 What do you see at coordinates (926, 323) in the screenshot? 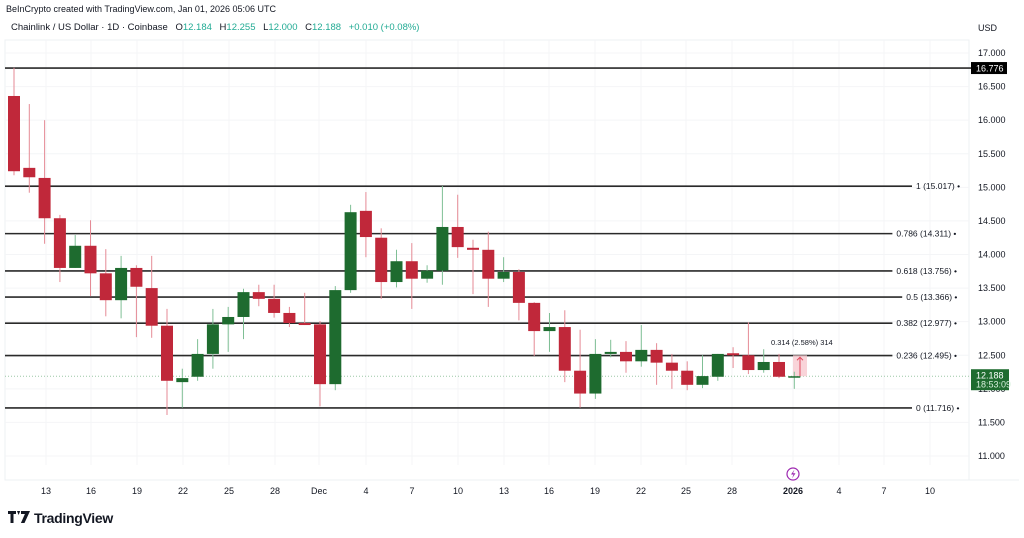
I see `fib-level-label: 0.382 (12.977) •` at bounding box center [926, 323].